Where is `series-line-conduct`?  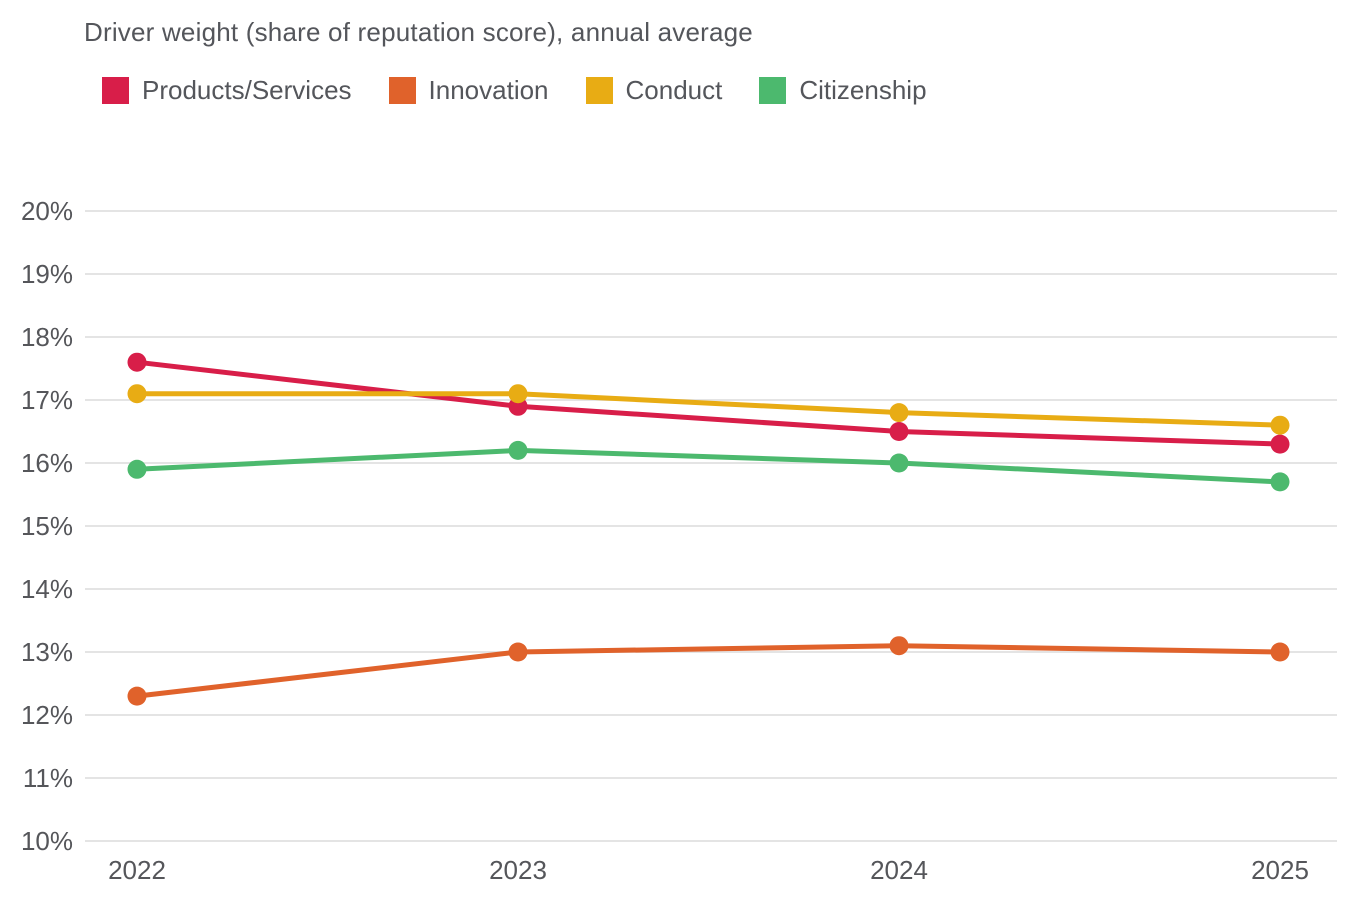
series-line-conduct is located at coordinates (708, 409).